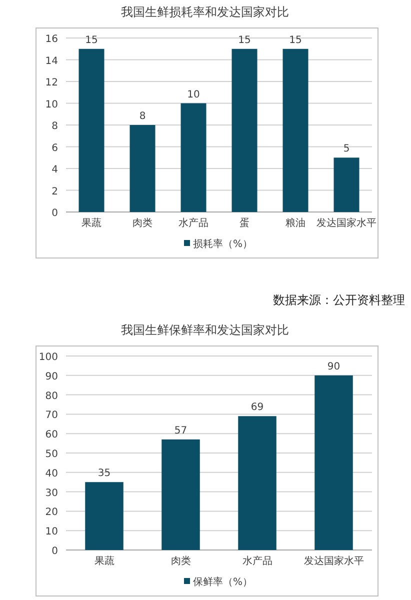 This screenshot has height=600, width=411. What do you see at coordinates (55, 170) in the screenshot?
I see `y-tick-label: 4` at bounding box center [55, 170].